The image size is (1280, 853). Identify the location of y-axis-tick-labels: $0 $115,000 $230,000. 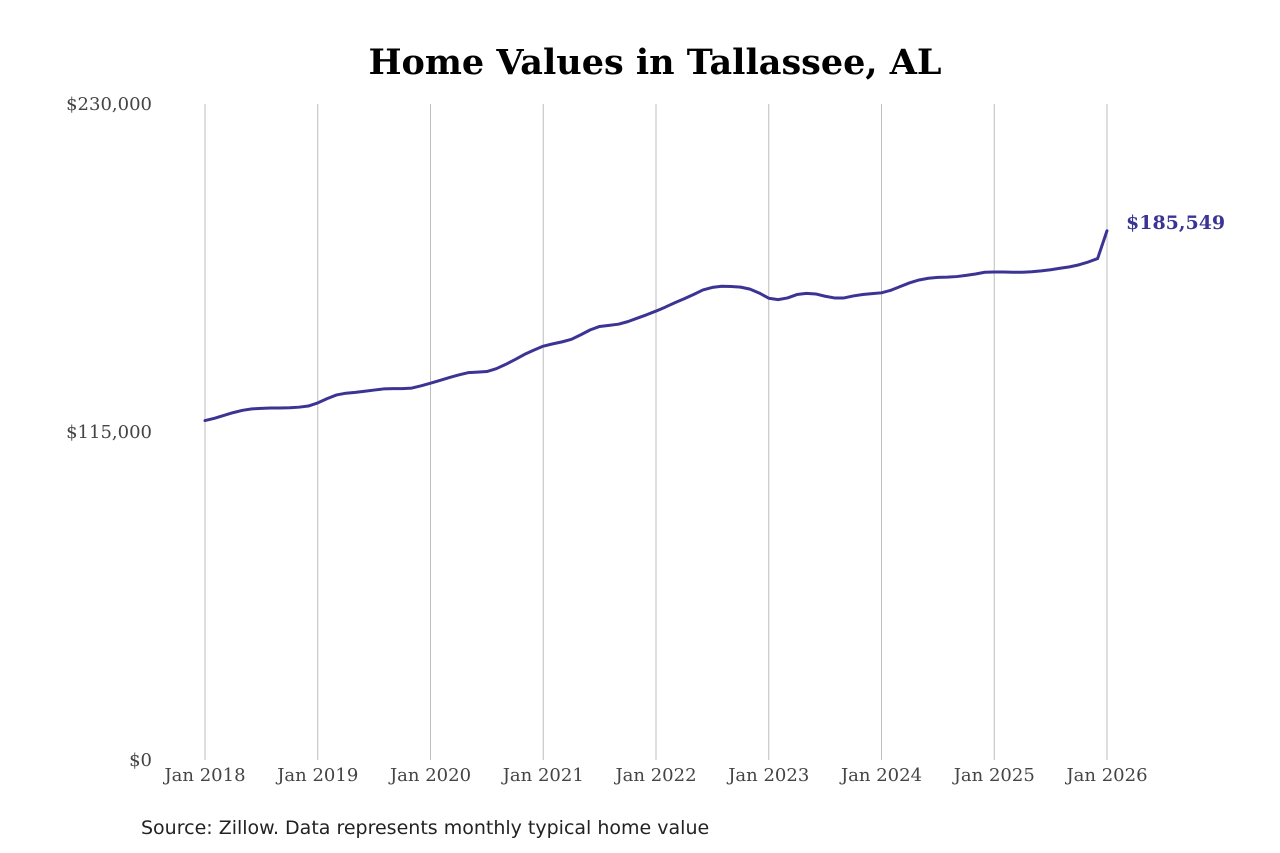
(109, 432).